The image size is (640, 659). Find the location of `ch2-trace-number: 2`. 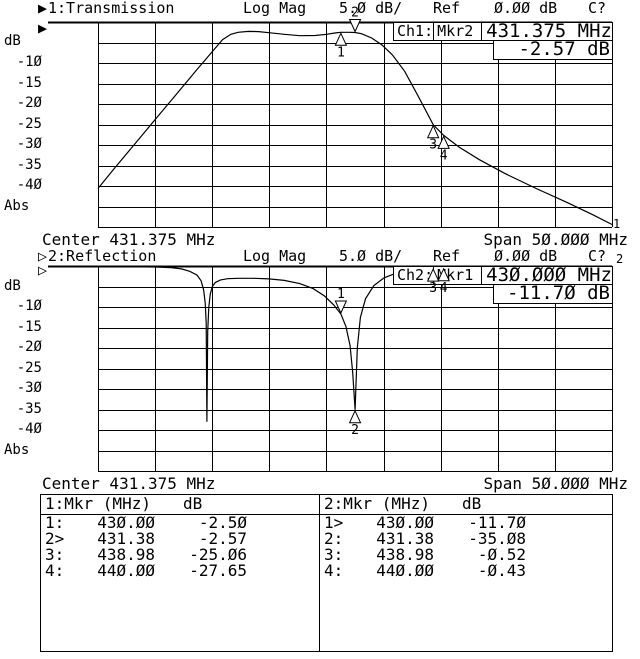

ch2-trace-number: 2 is located at coordinates (620, 259).